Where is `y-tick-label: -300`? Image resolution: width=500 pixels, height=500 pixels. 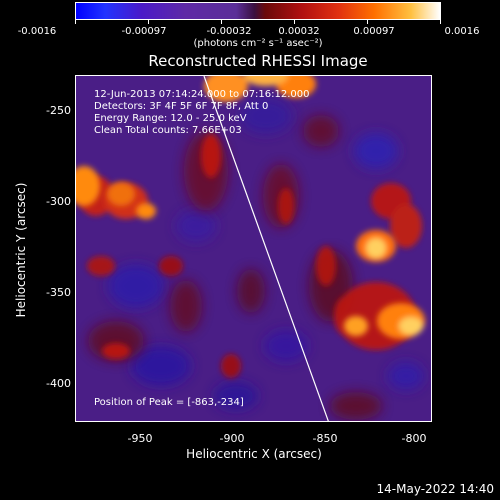 y-tick-label: -300 is located at coordinates (58, 201).